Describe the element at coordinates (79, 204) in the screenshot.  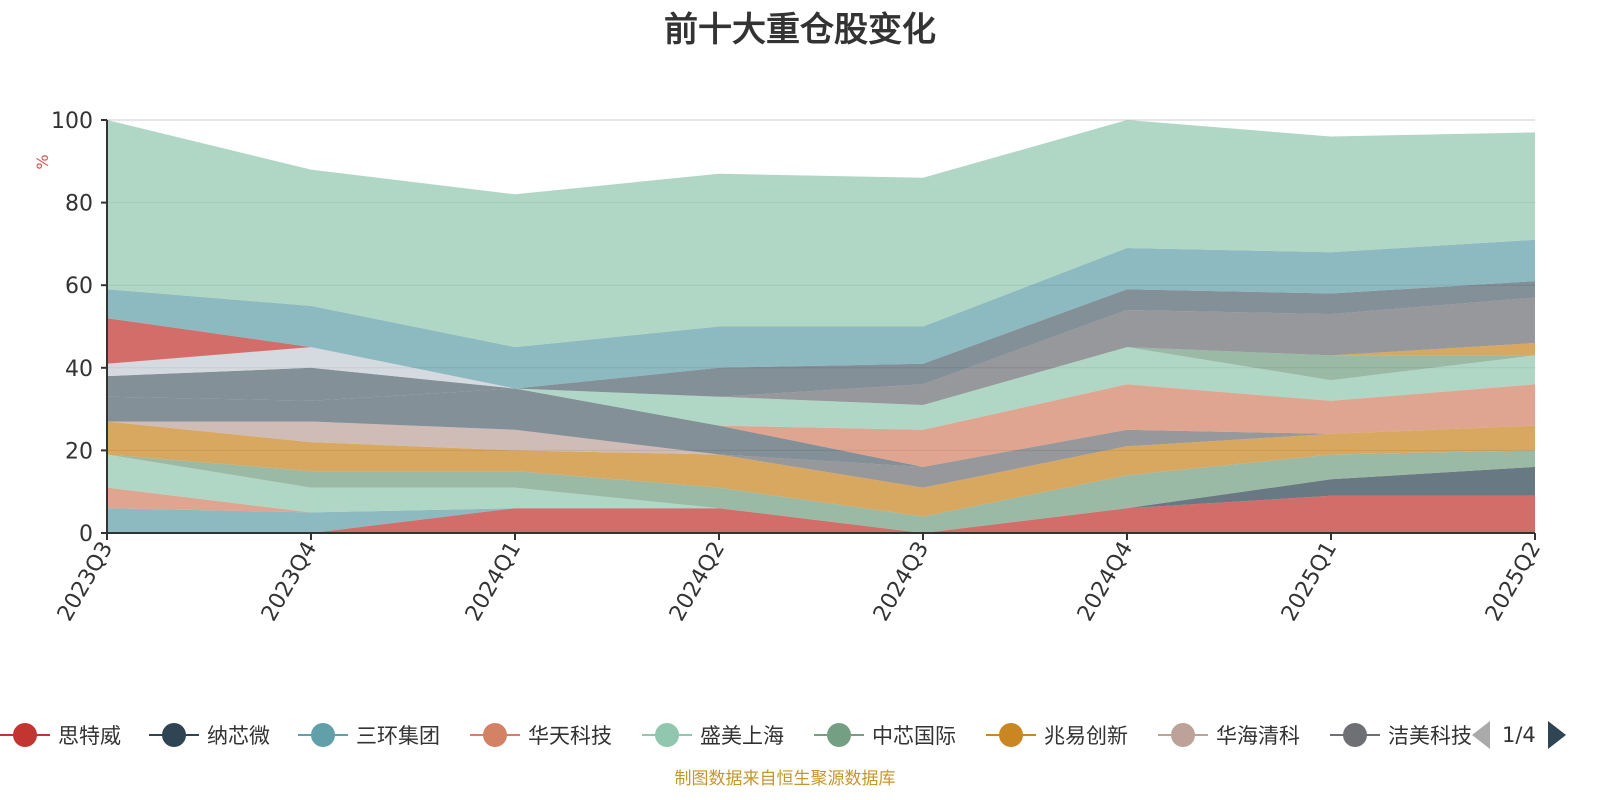
I see `y-tick-label: 80` at that location.